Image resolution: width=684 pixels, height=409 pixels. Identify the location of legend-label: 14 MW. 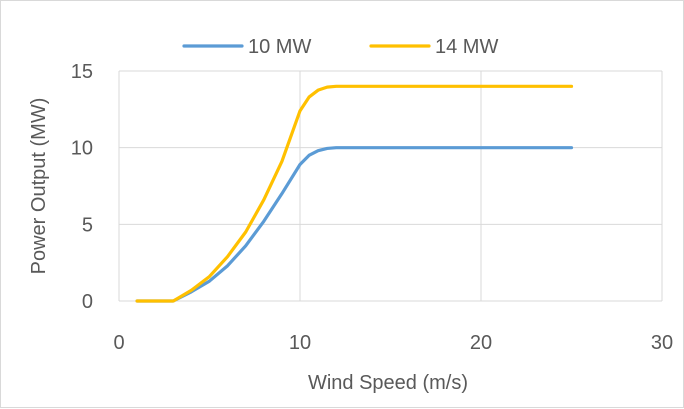
(466, 47).